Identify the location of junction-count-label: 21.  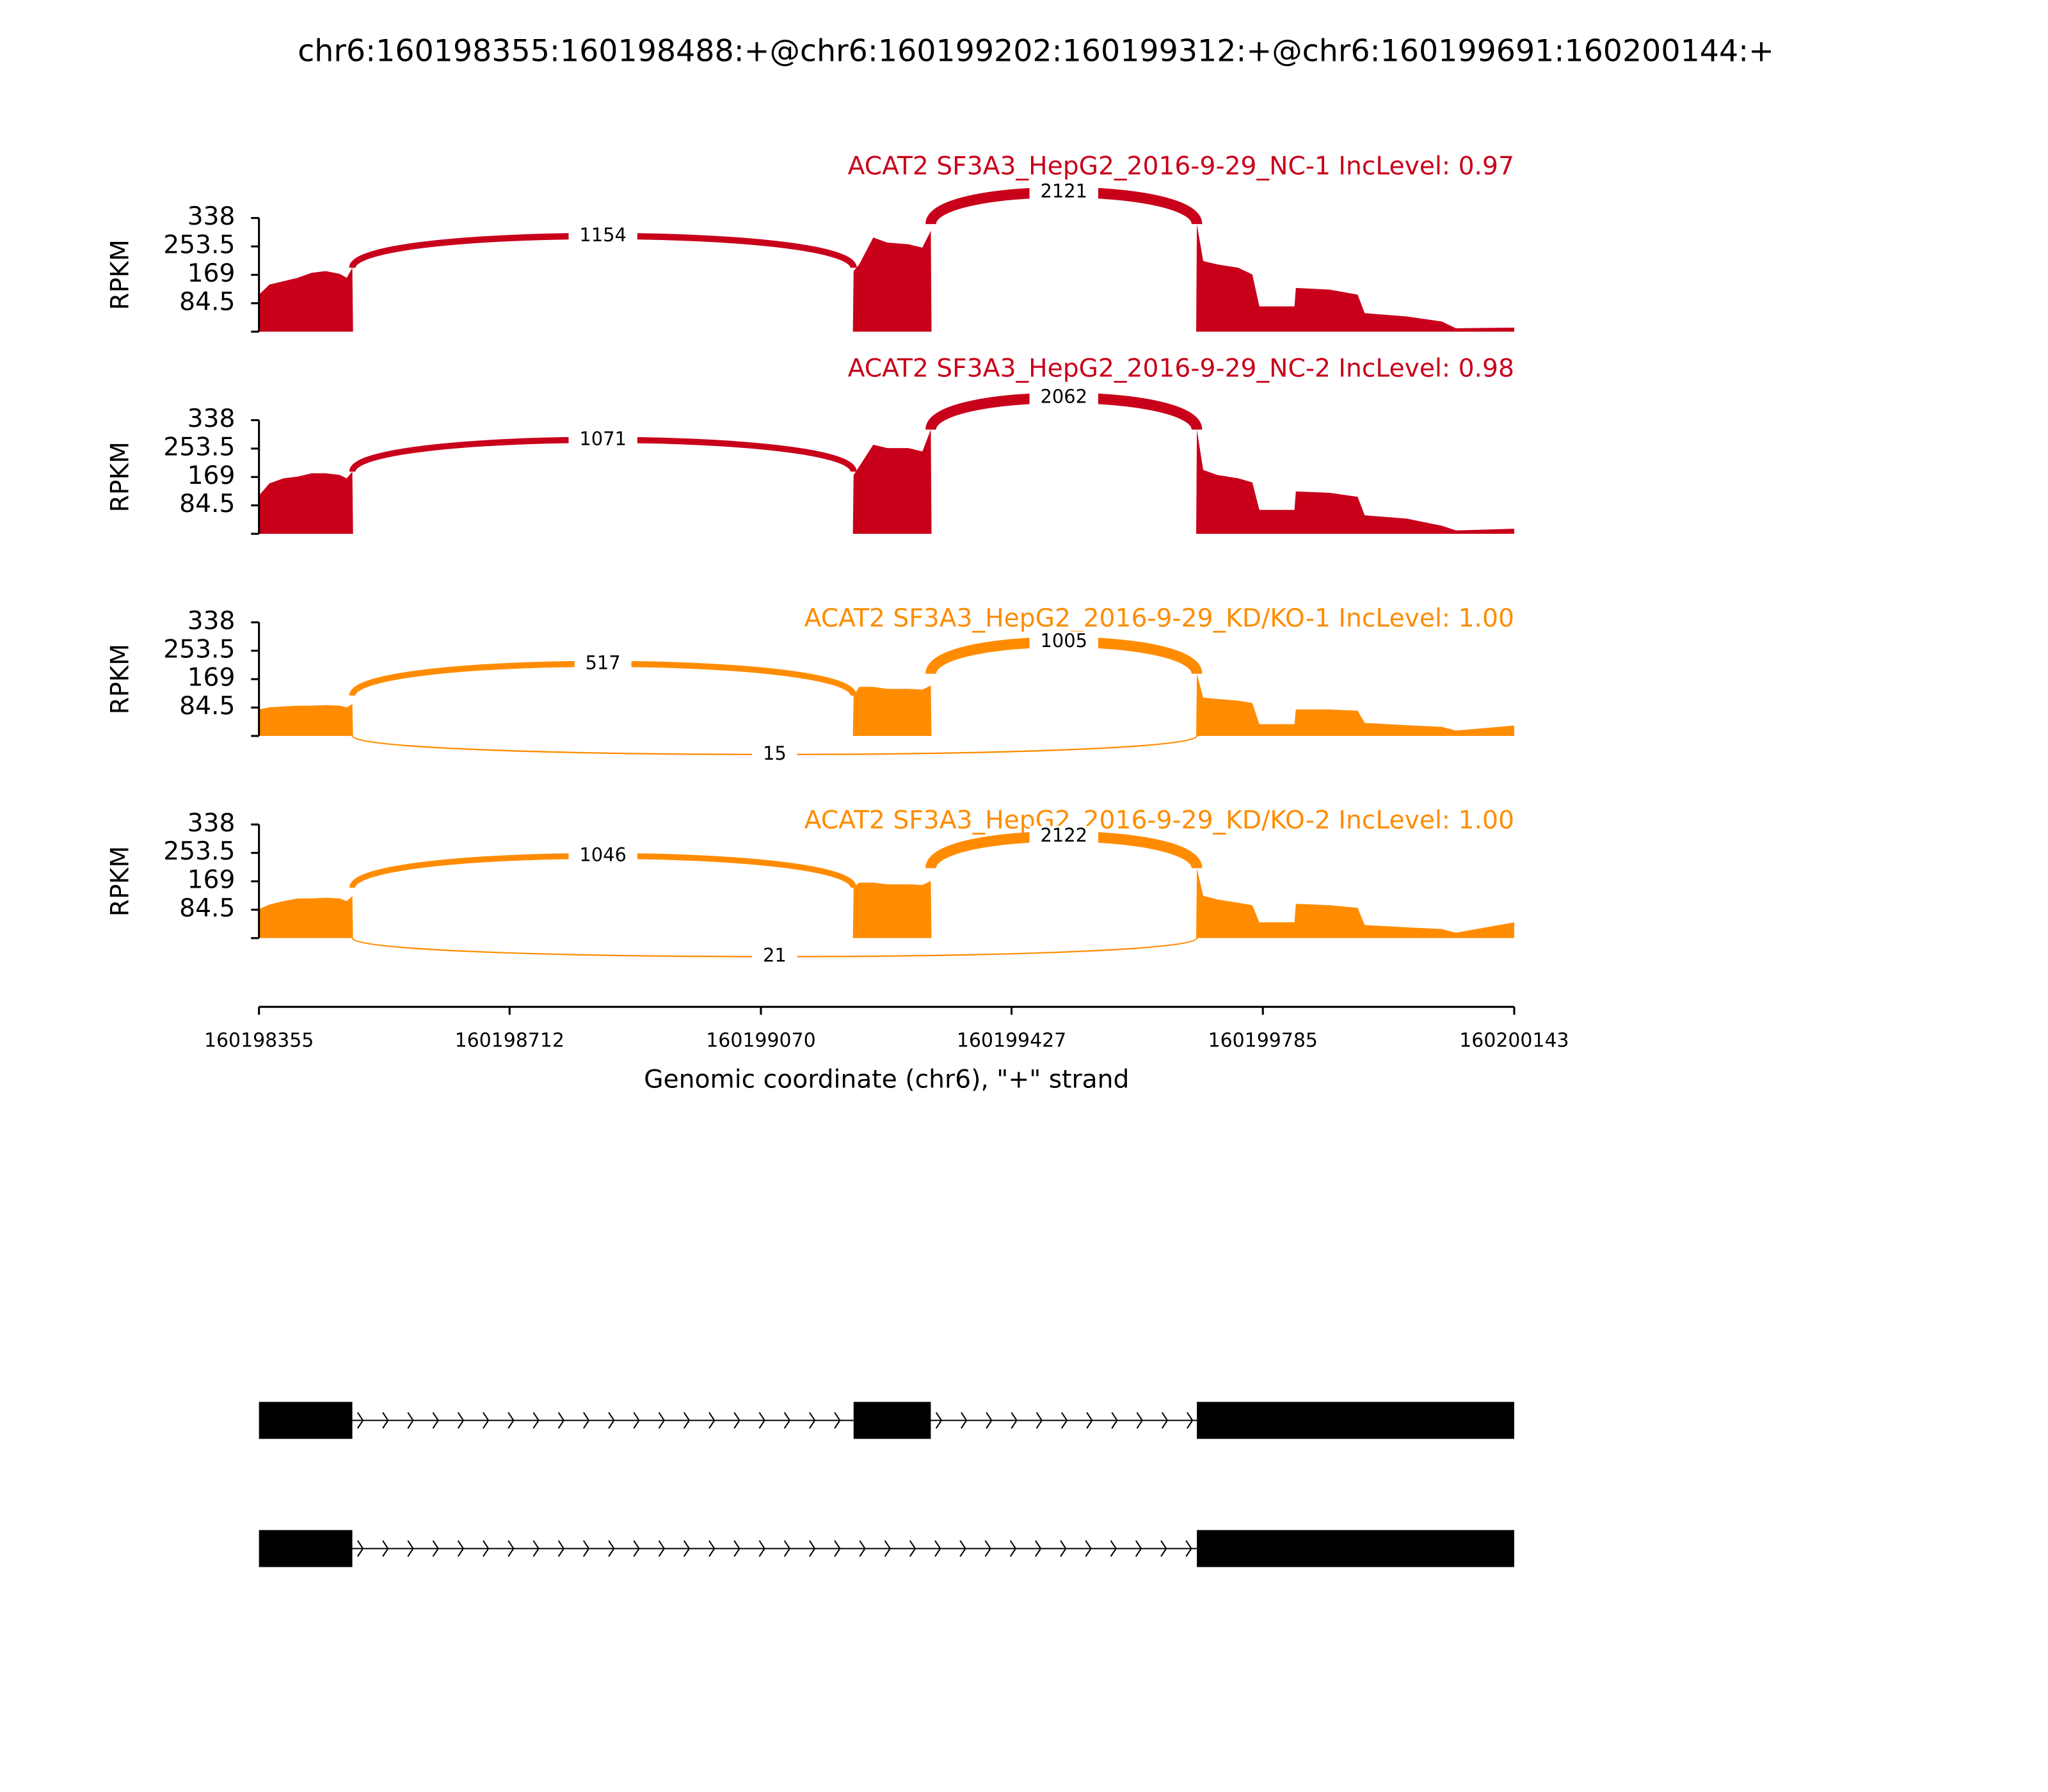
(775, 955).